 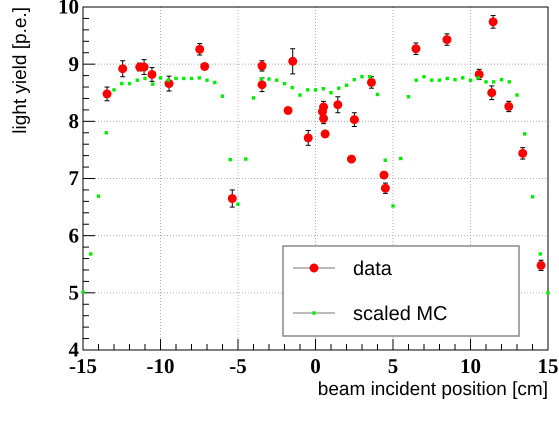 What do you see at coordinates (373, 269) in the screenshot?
I see `legend-label: data` at bounding box center [373, 269].